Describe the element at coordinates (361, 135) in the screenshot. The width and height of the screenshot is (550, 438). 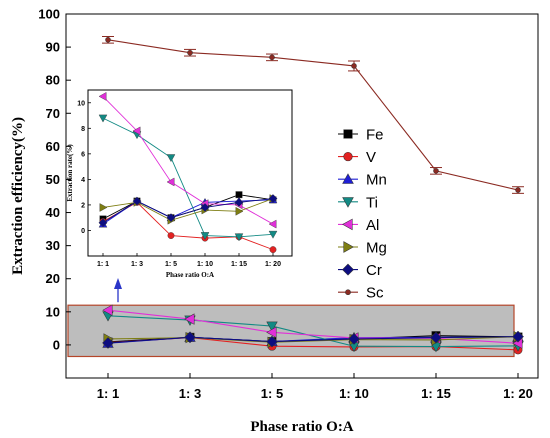
I see `legend-entry-fe: Fe` at that location.